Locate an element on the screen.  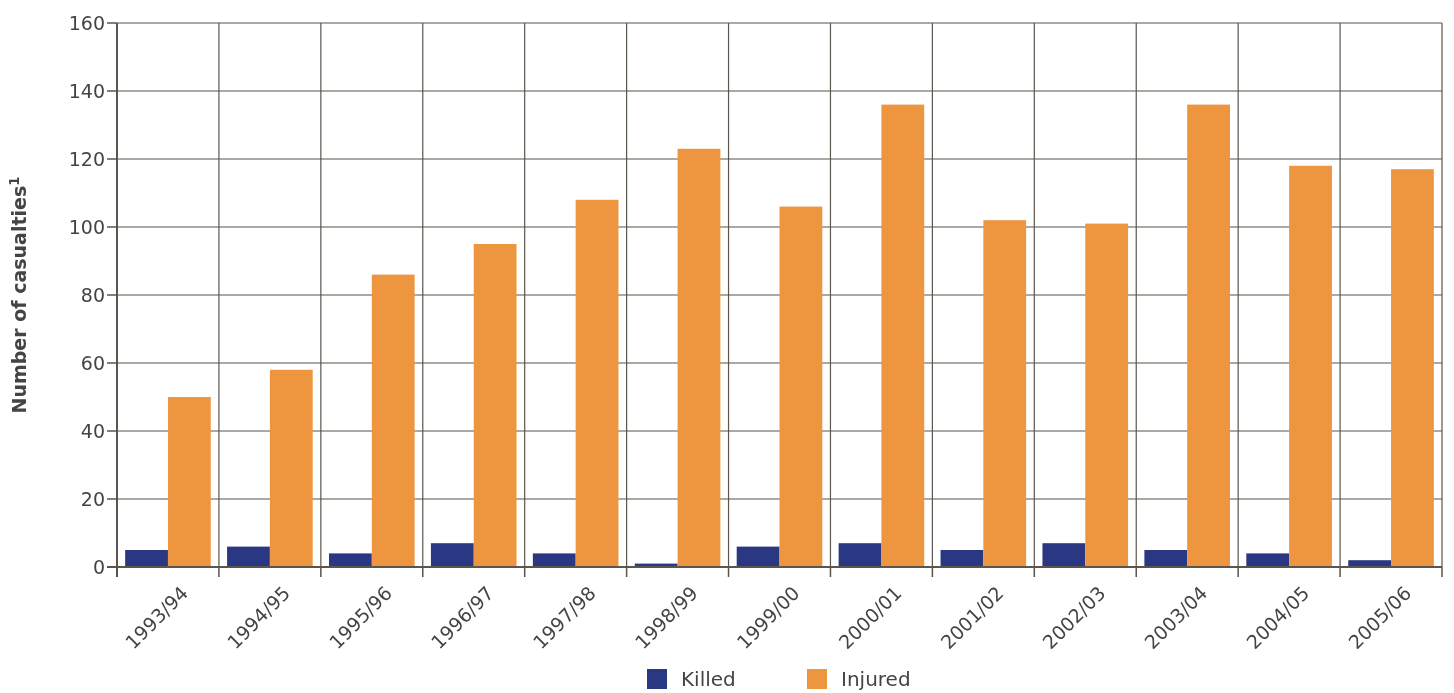
y-tick-label: 120 is located at coordinates (86, 158).